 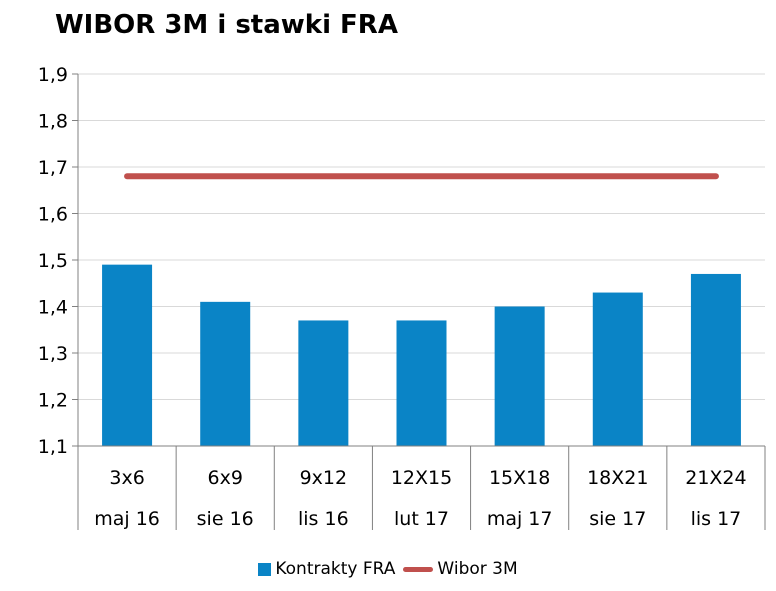 What do you see at coordinates (126, 478) in the screenshot?
I see `x-category-label: 3x6` at bounding box center [126, 478].